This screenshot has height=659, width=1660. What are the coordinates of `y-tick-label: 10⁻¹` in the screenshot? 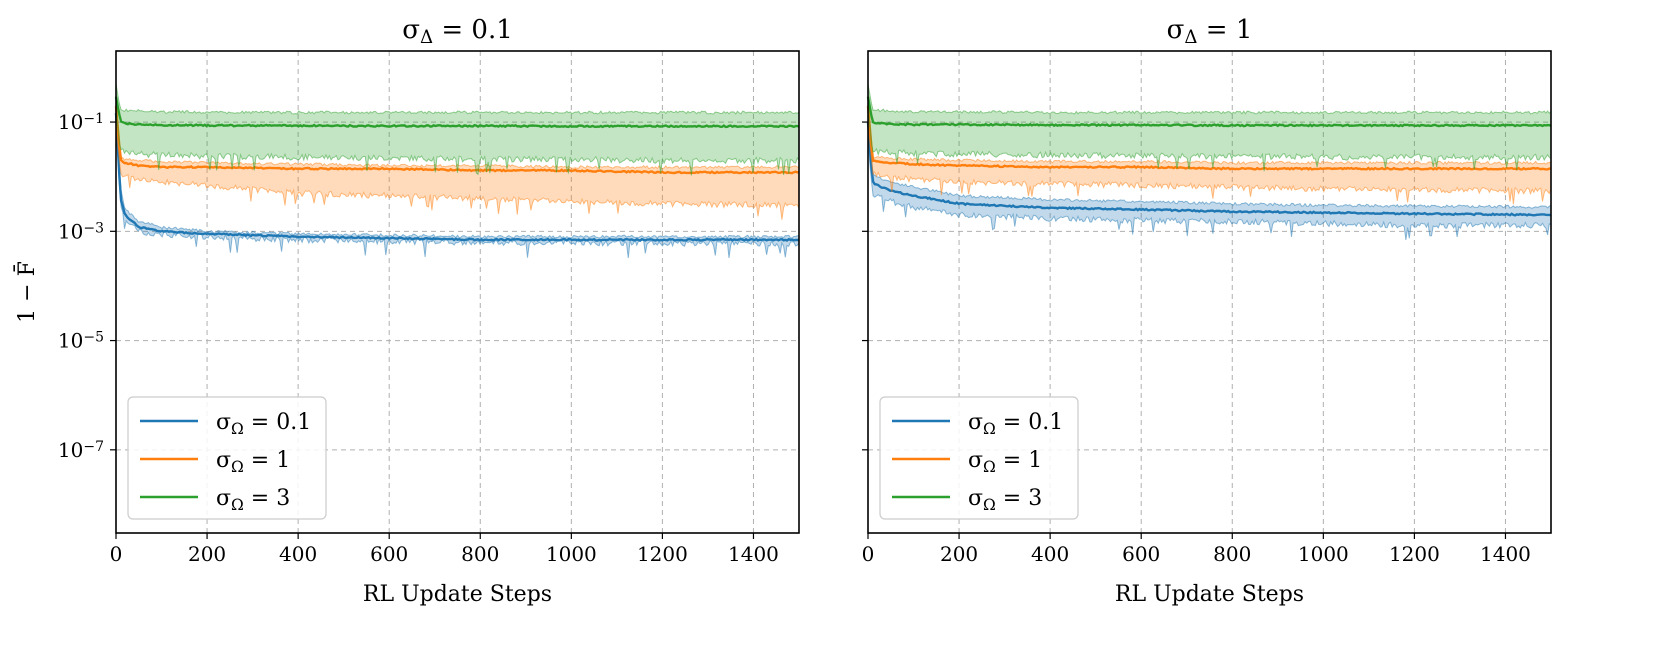 It's located at (81, 122).